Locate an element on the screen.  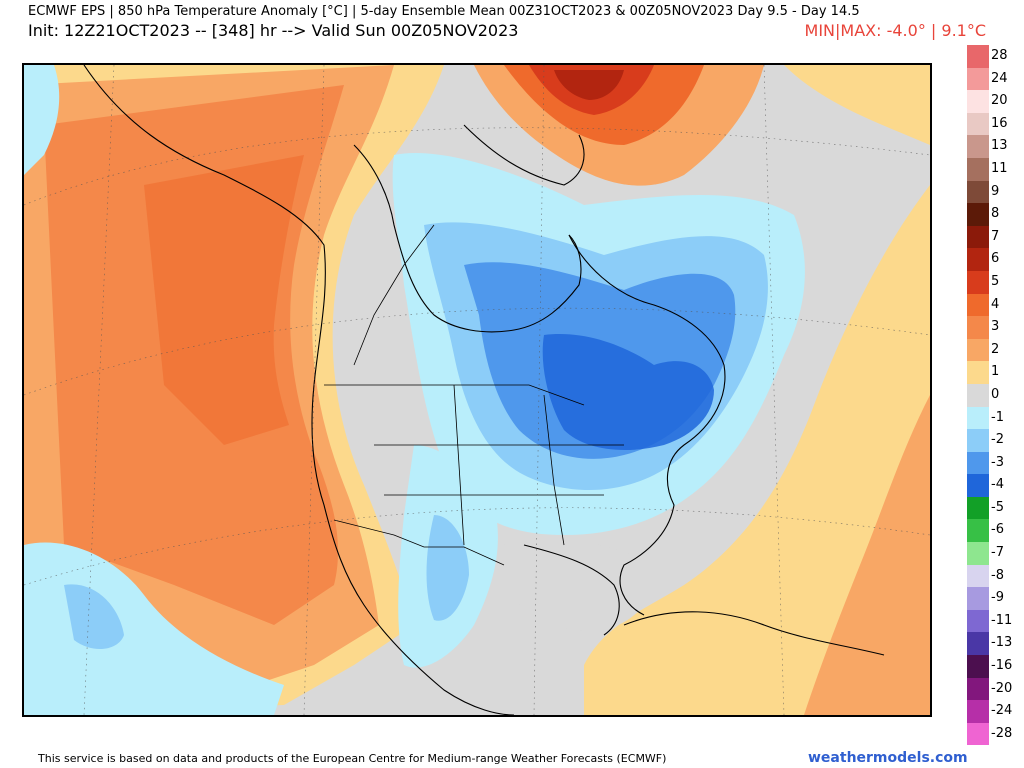
legend-entry: -8 is located at coordinates (993, 576).